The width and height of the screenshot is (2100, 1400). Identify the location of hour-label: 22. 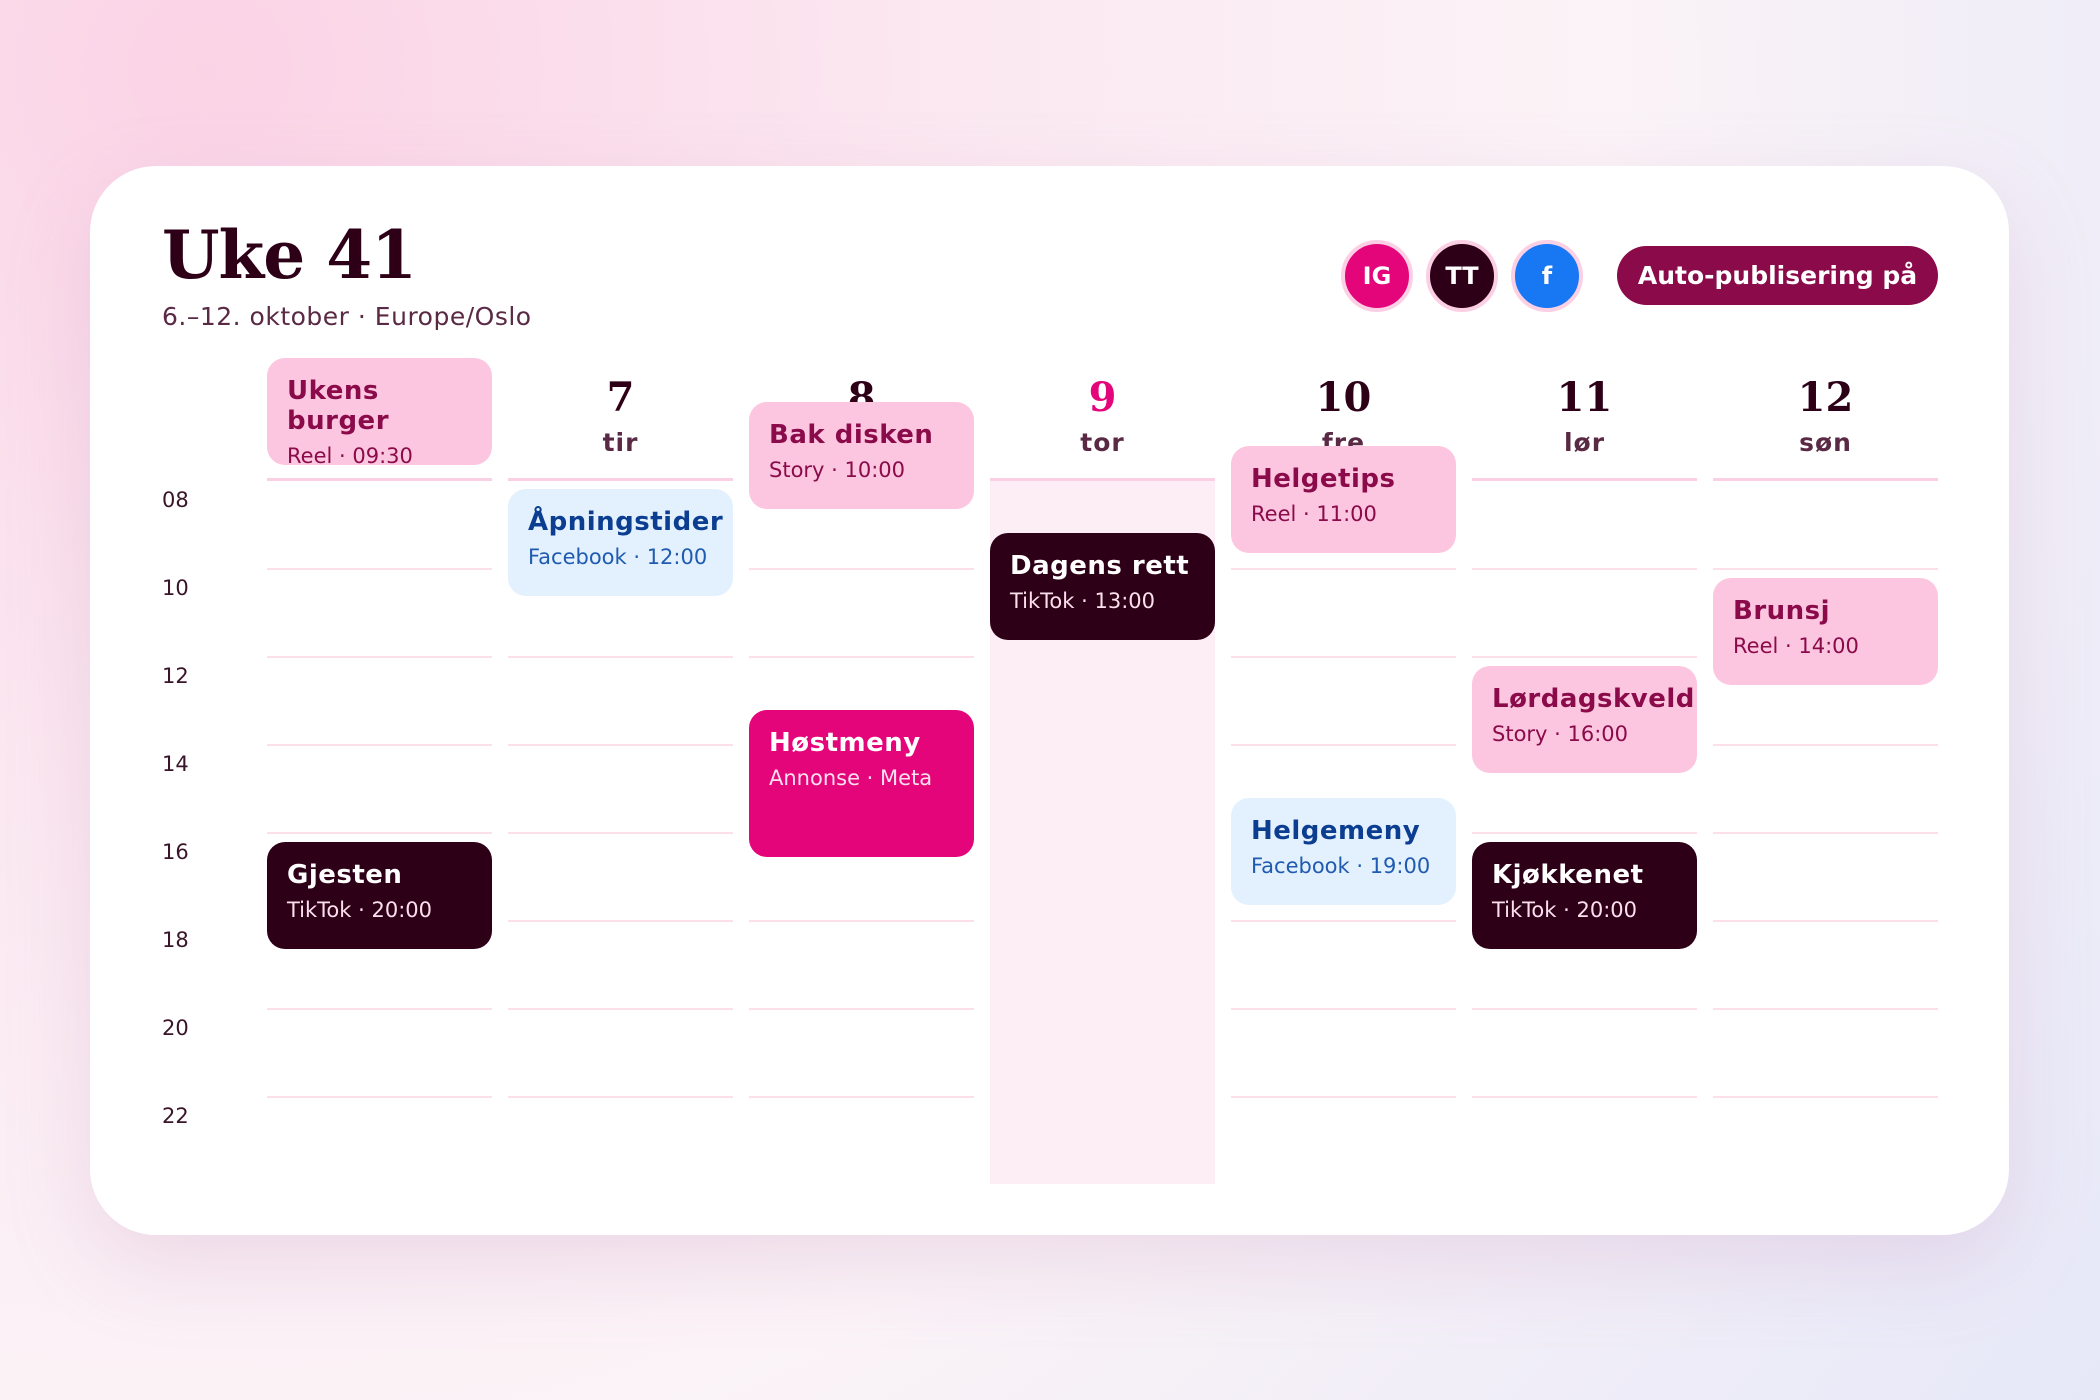
(175, 1116).